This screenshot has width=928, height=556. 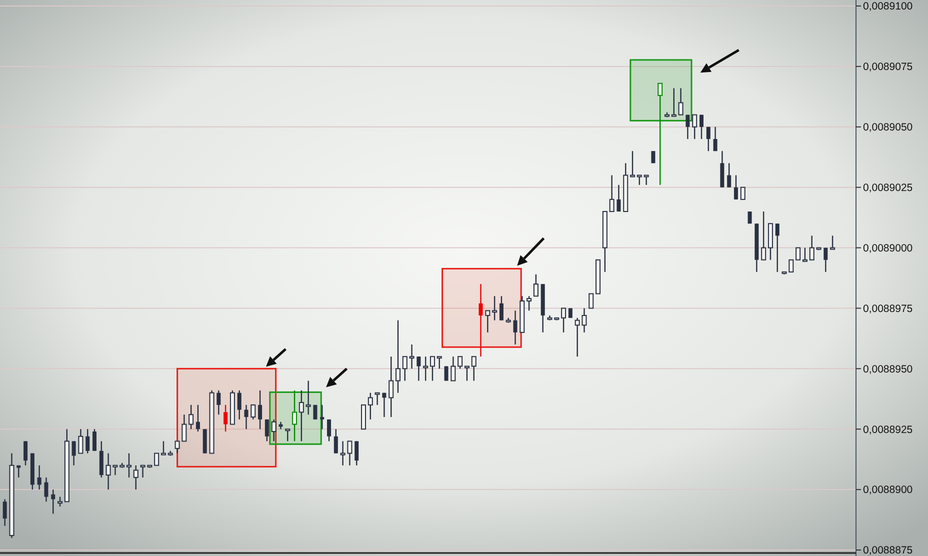 What do you see at coordinates (888, 128) in the screenshot?
I see `y-tick-label: 0,0089050` at bounding box center [888, 128].